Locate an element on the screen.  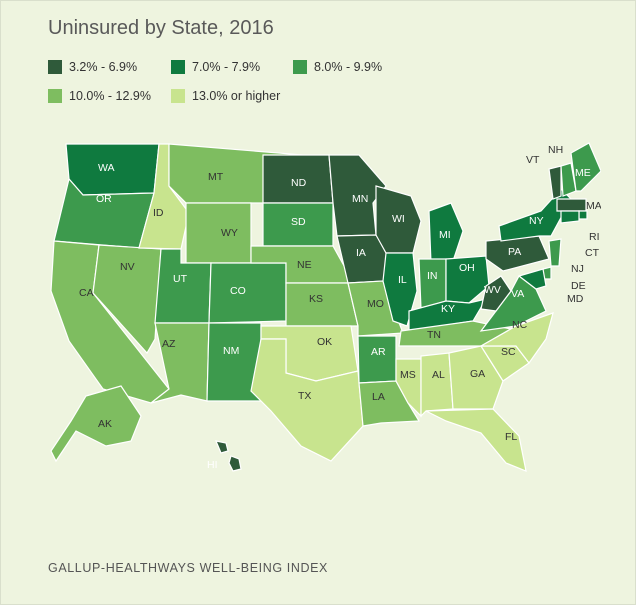
state-label-oh: OH is located at coordinates (467, 268).